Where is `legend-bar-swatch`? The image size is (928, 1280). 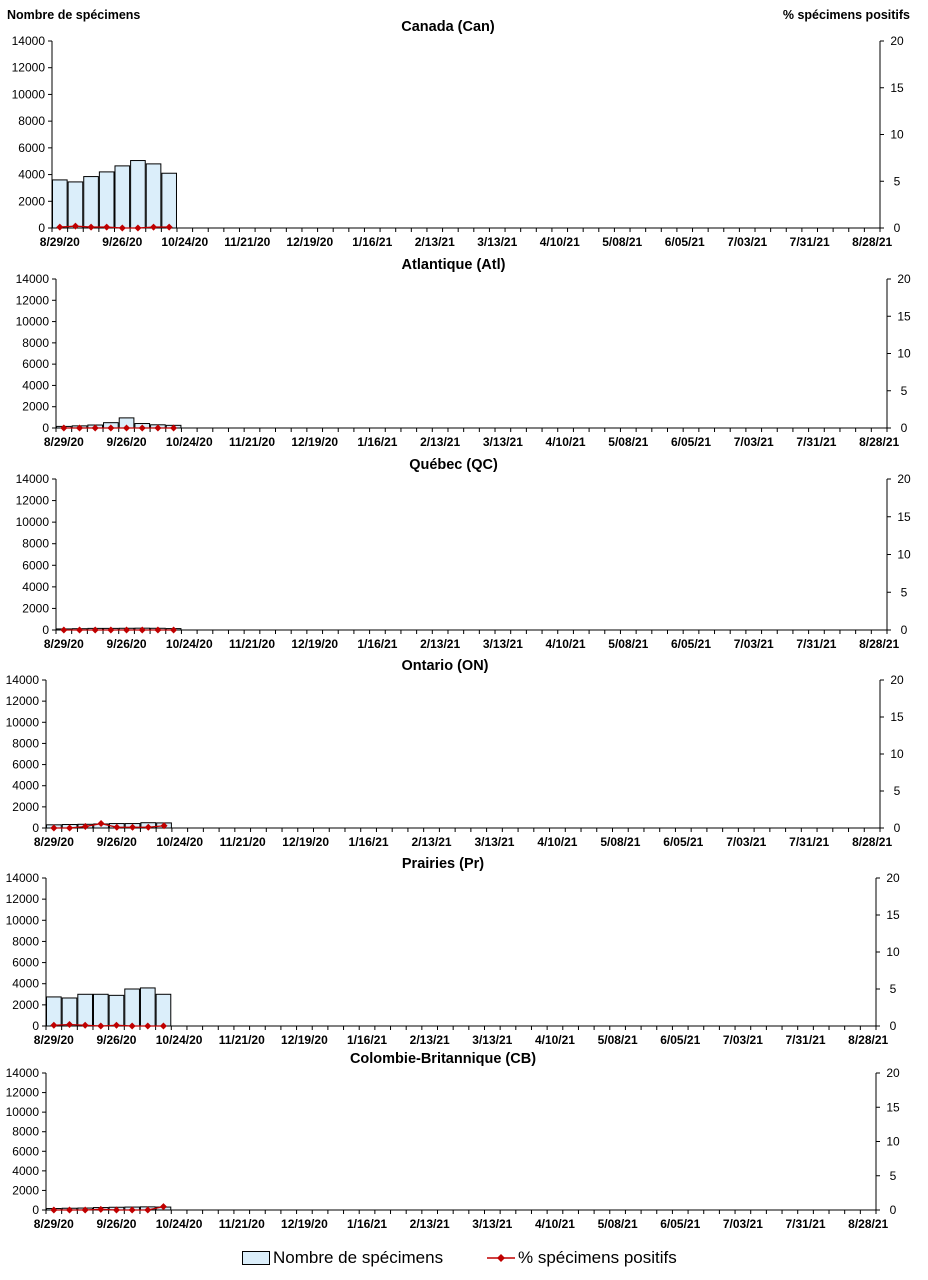
legend-bar-swatch is located at coordinates (256, 1258).